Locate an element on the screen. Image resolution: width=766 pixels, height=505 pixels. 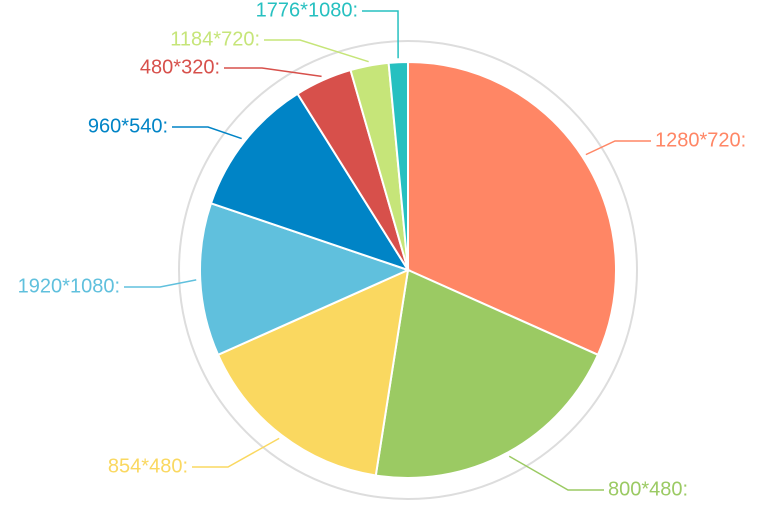
slice-label-1920-1080: 1920*1080: is located at coordinates (69, 286).